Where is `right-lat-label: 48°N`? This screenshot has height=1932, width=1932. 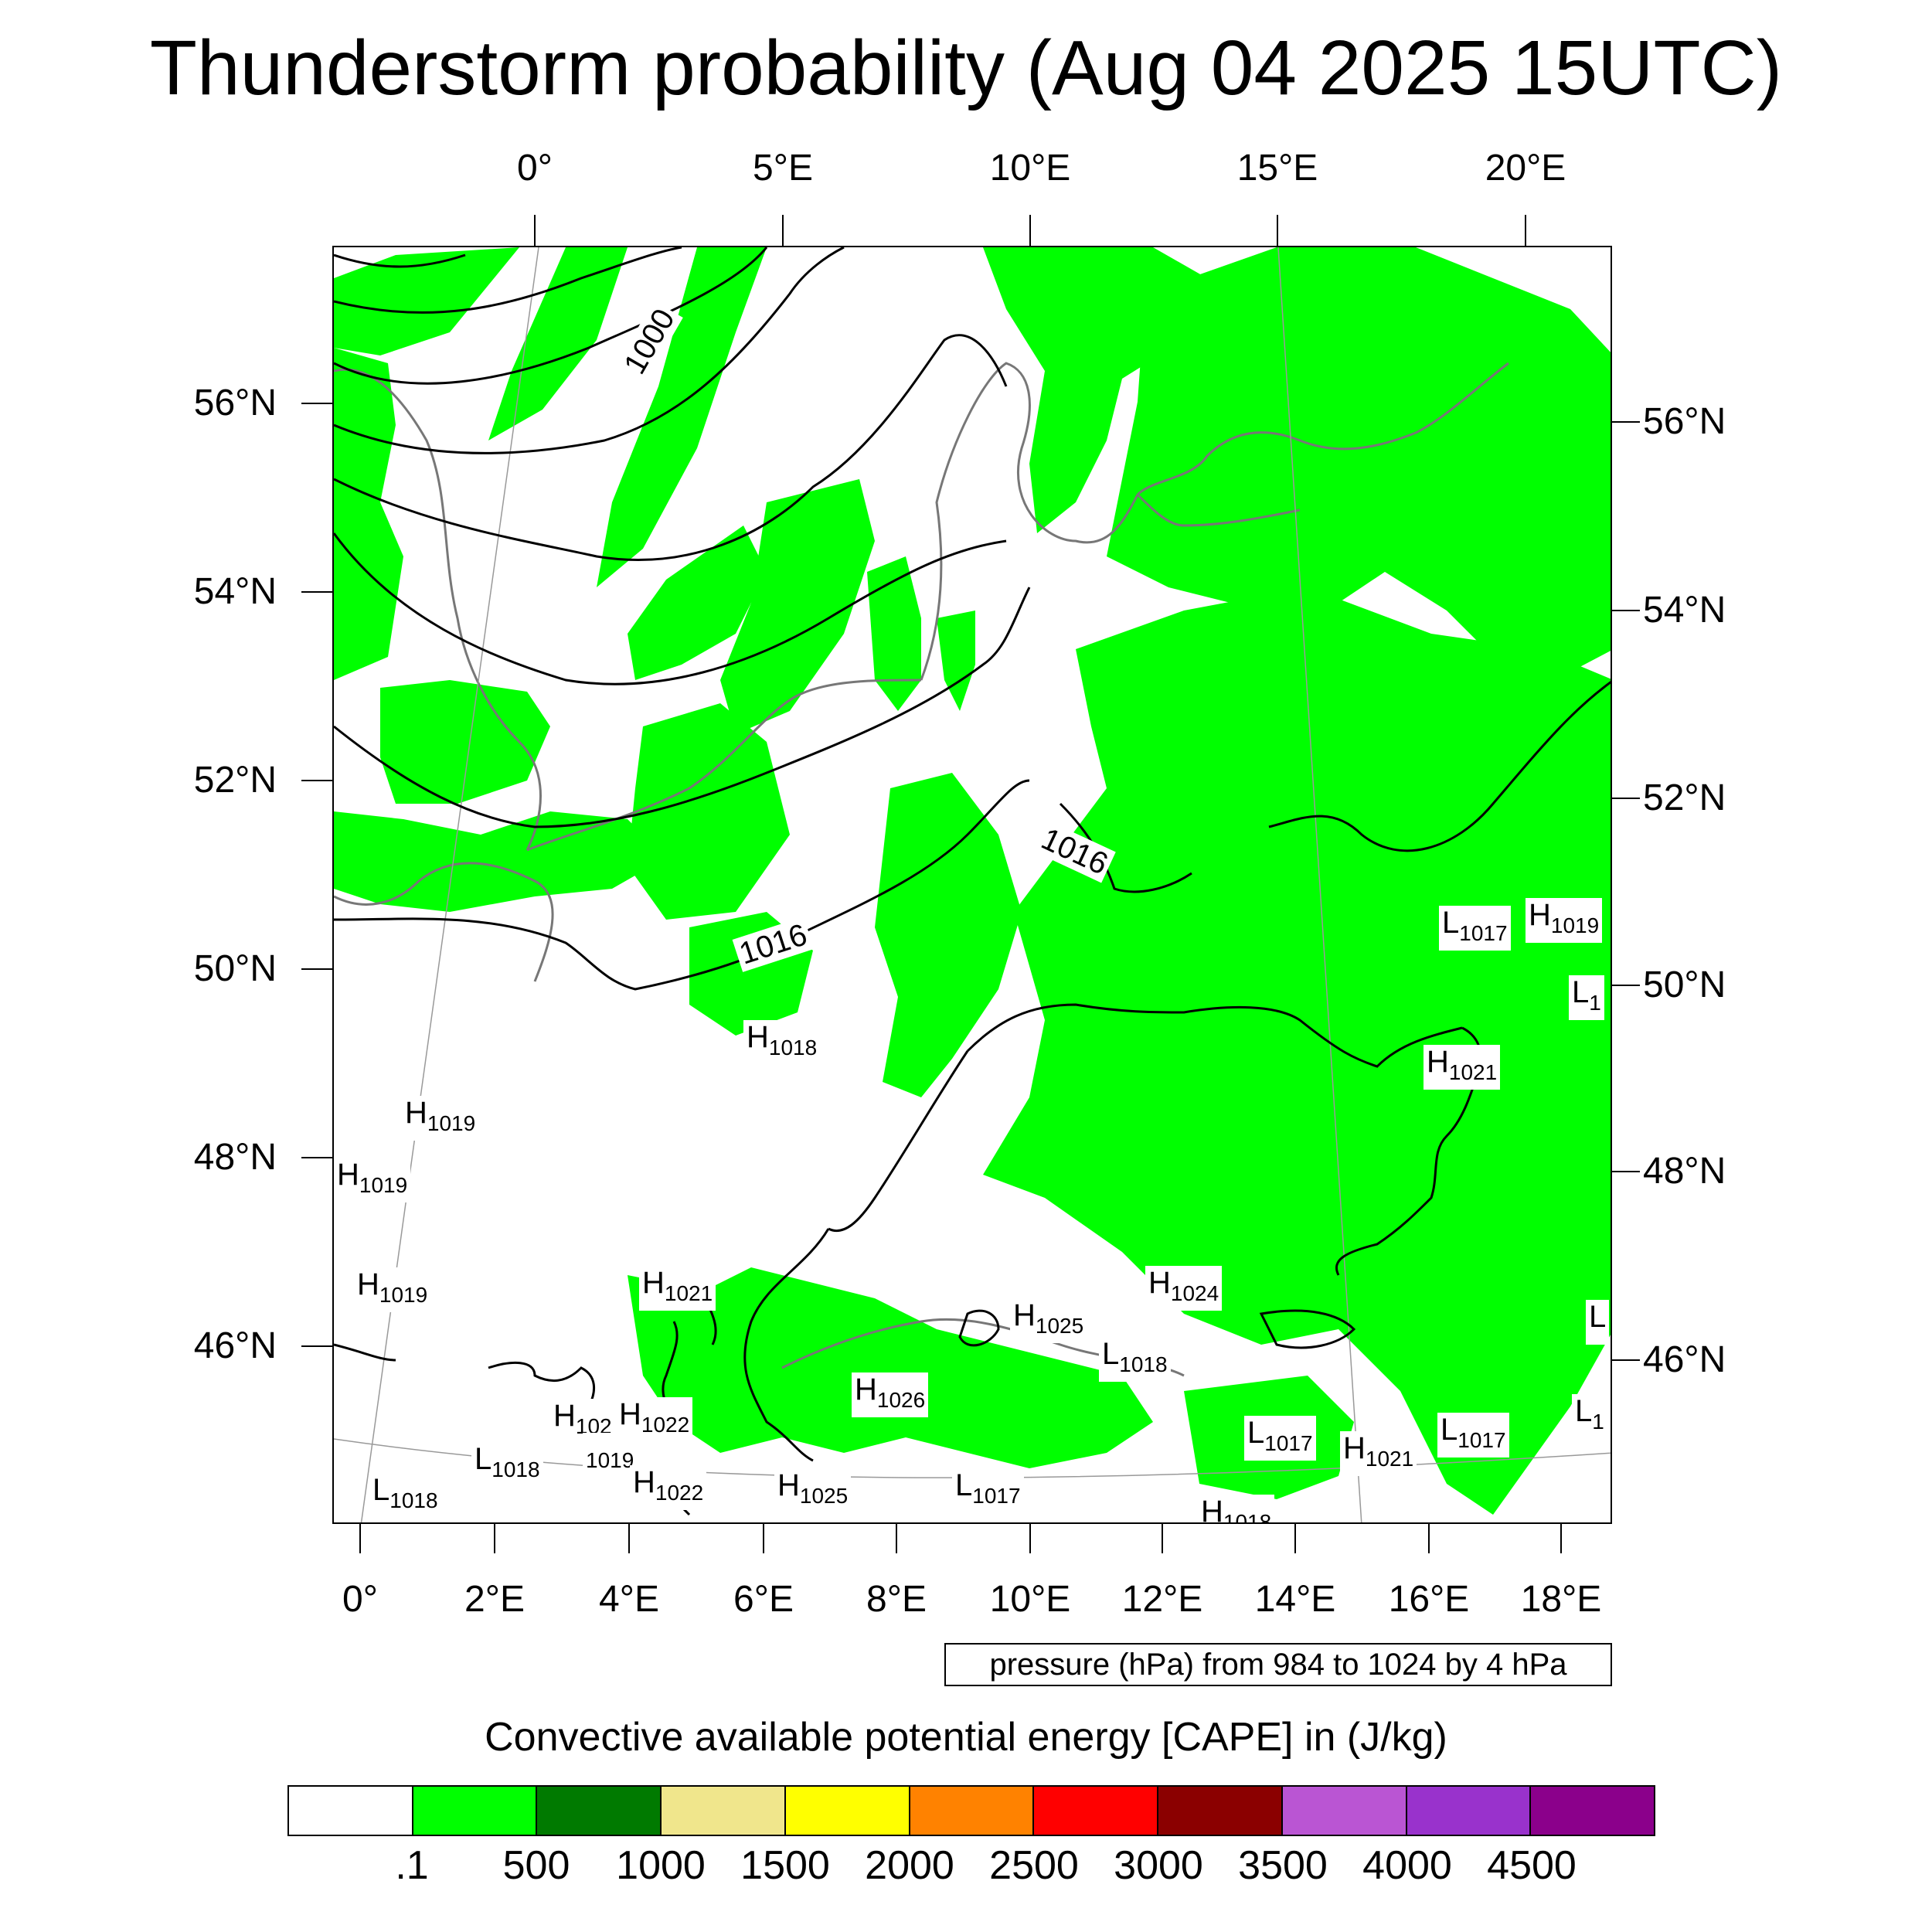 right-lat-label: 48°N is located at coordinates (1685, 1171).